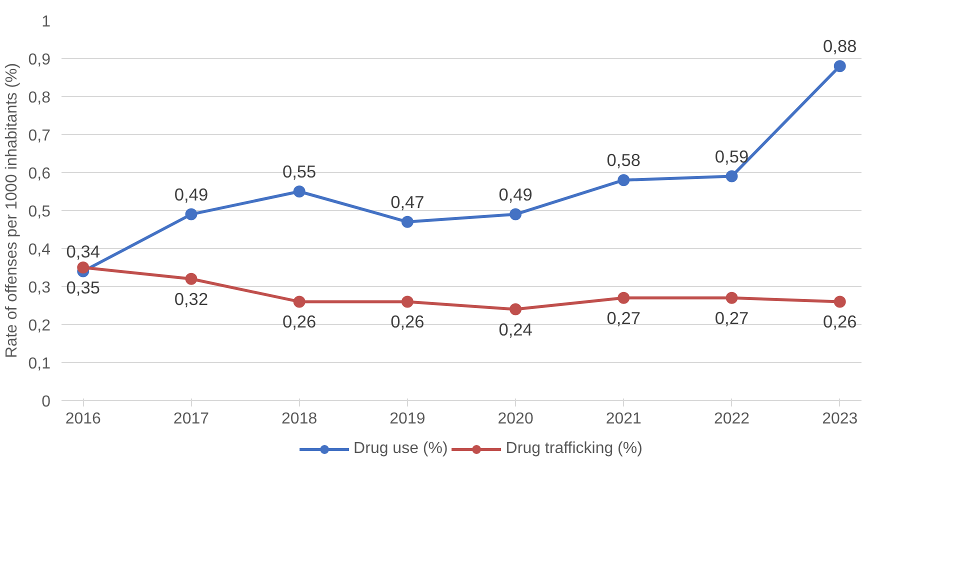 This screenshot has width=958, height=578. I want to click on data-label: 0,55, so click(299, 172).